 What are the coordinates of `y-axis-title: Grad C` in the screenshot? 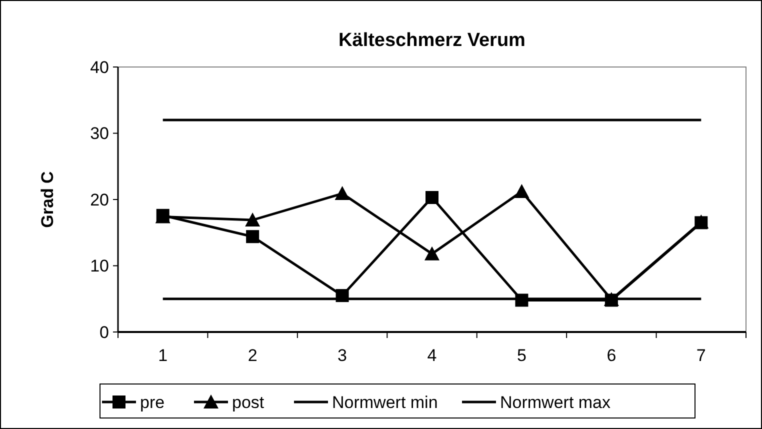 It's located at (47, 199).